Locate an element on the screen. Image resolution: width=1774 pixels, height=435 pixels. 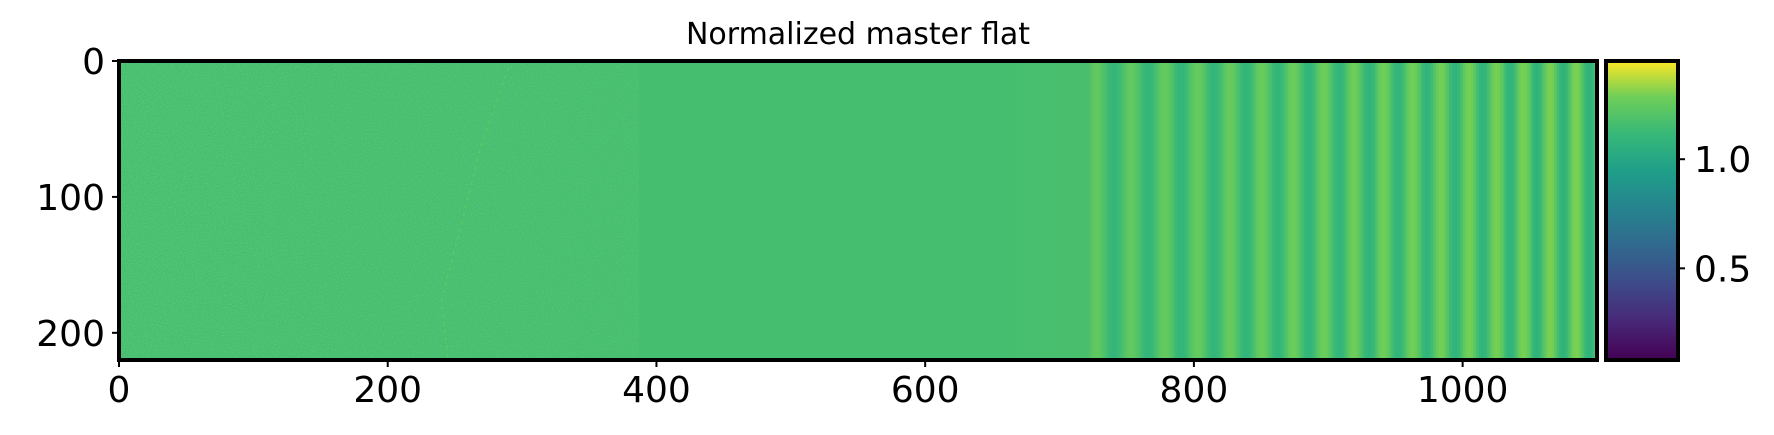
x-axis: 0 200 400 600 800 1000 is located at coordinates (808, 385).